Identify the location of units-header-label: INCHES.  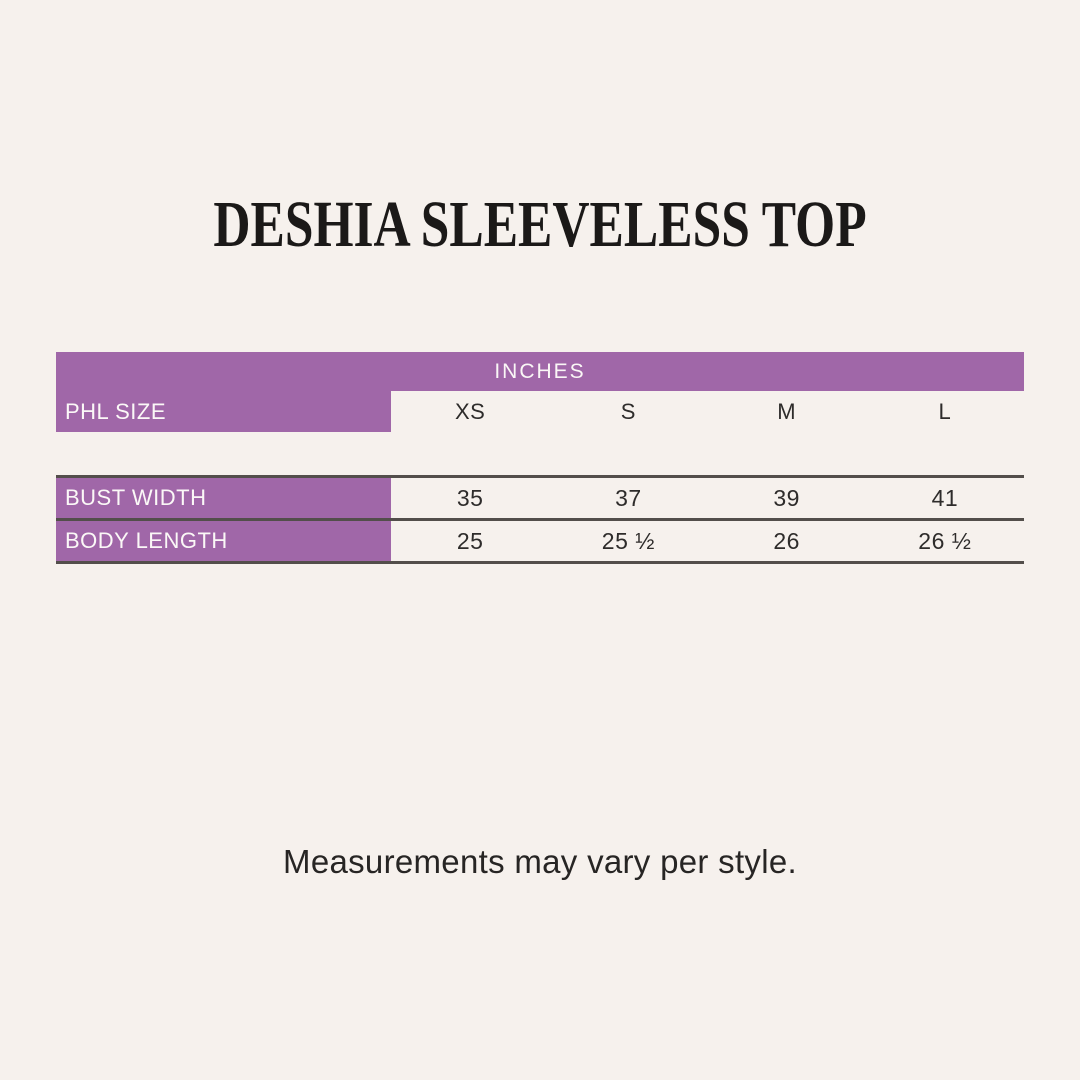
(540, 371).